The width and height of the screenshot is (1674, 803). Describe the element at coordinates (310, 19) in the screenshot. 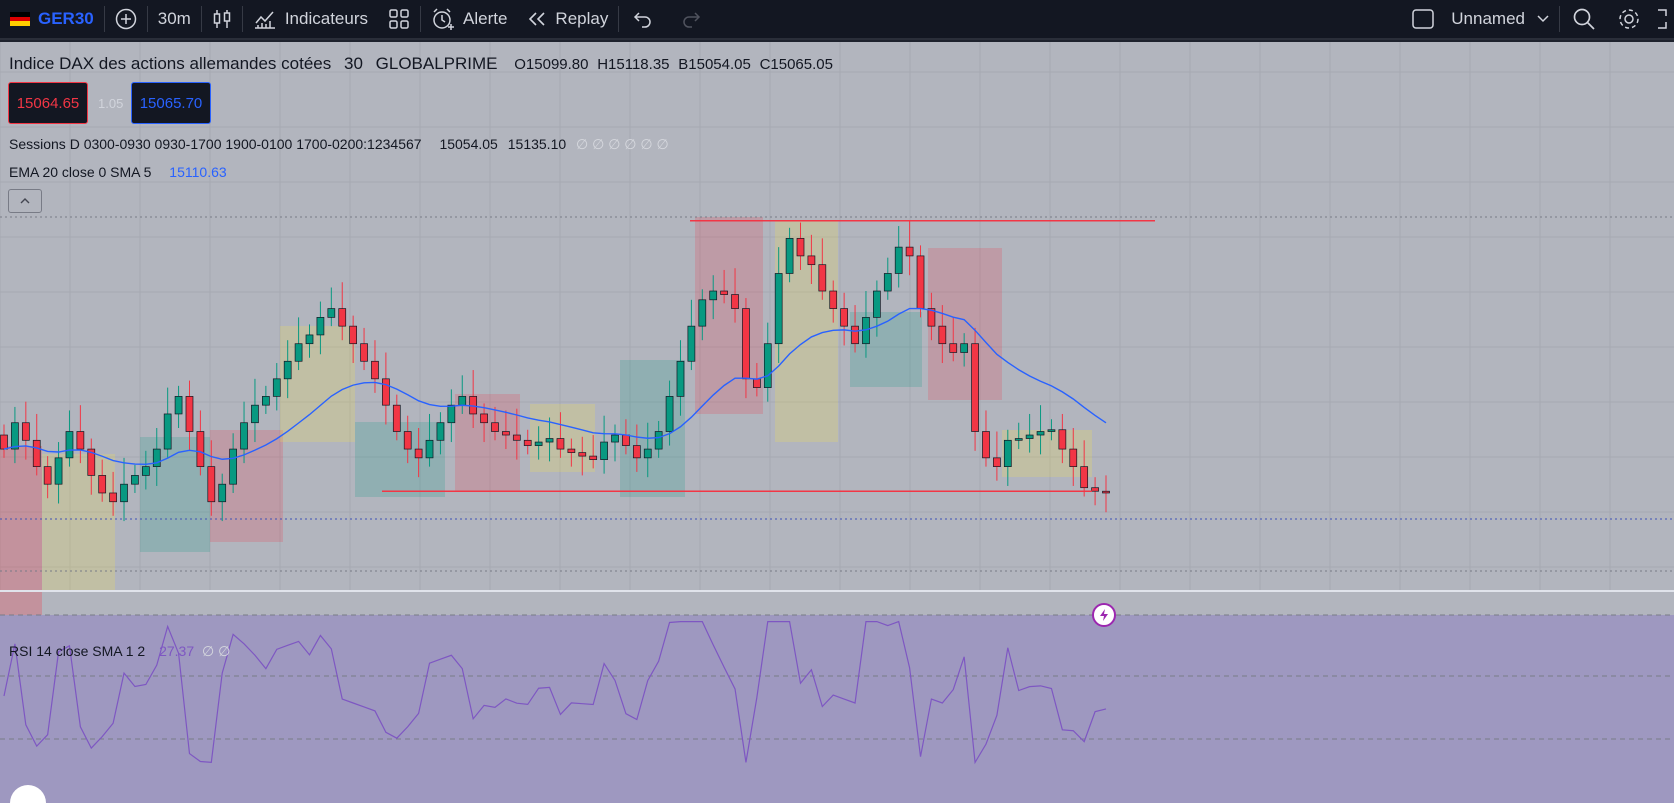

I see `indicators-button: Indicateurs` at that location.